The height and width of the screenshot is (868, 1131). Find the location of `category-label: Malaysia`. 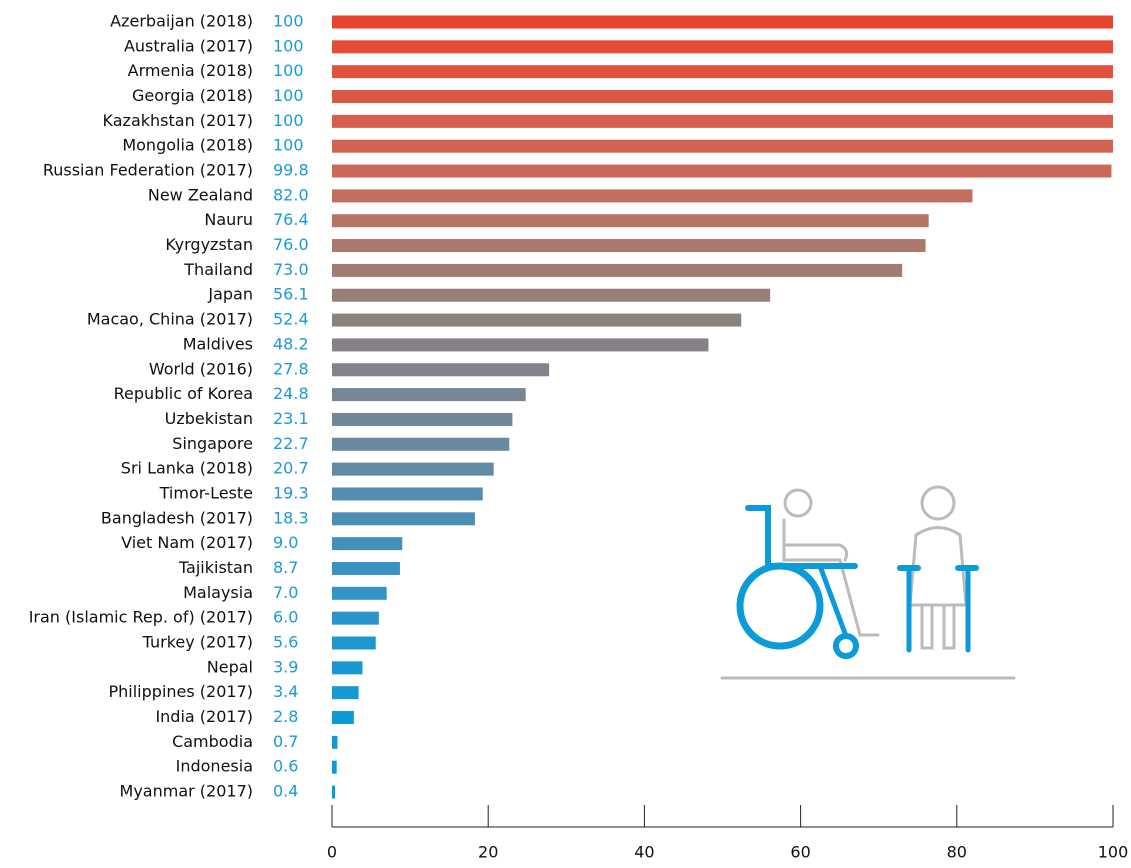

category-label: Malaysia is located at coordinates (218, 592).